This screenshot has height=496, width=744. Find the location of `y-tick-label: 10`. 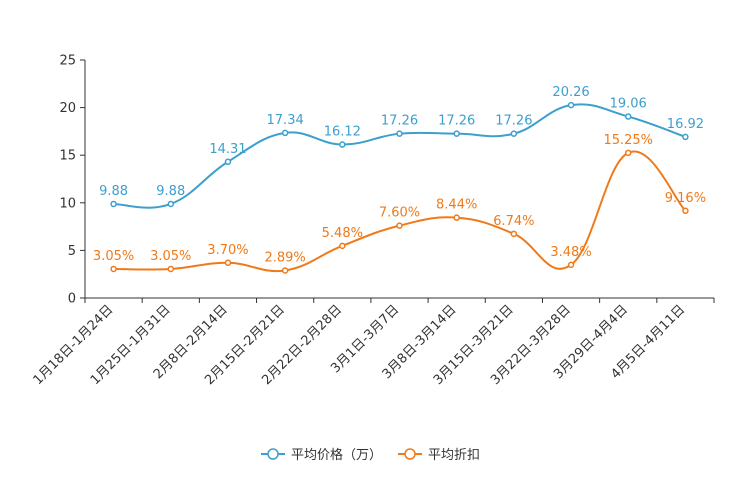

y-tick-label: 10 is located at coordinates (67, 203).